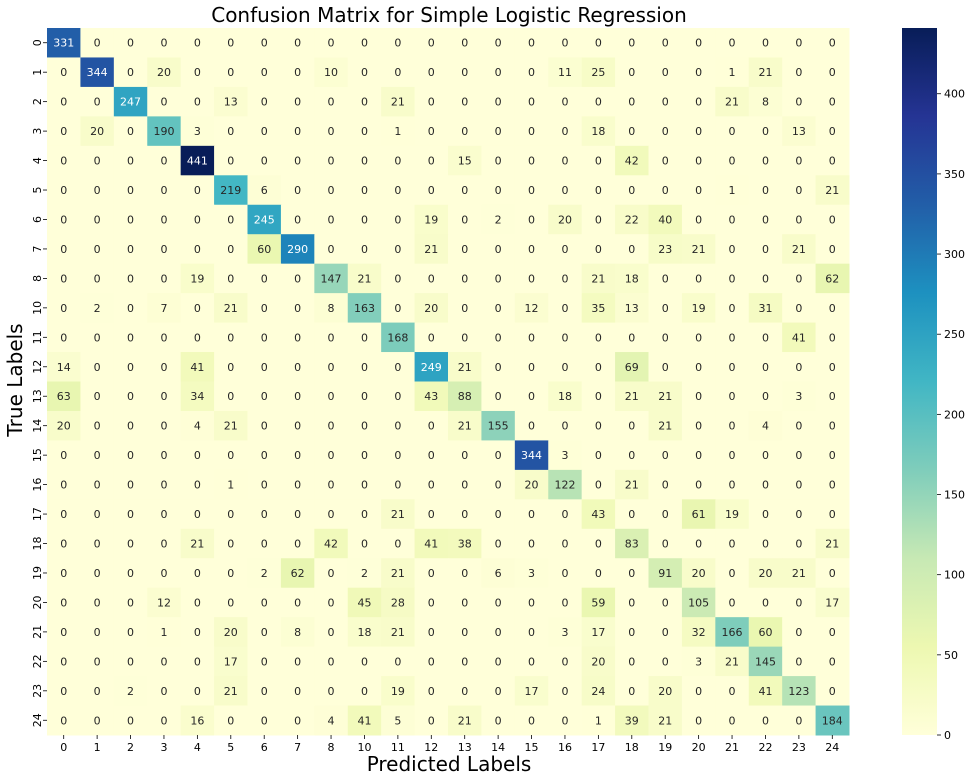  Describe the element at coordinates (37, 544) in the screenshot. I see `y-tick-label: 18` at that location.